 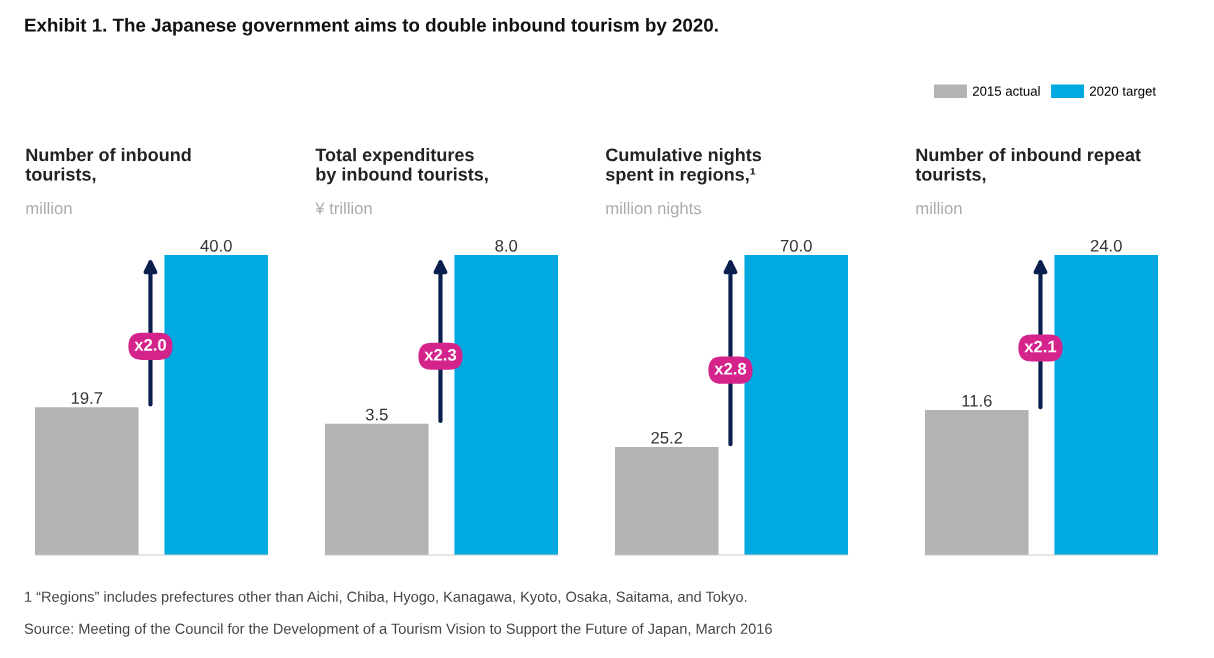 I want to click on data-label: 24.0, so click(x=1106, y=245).